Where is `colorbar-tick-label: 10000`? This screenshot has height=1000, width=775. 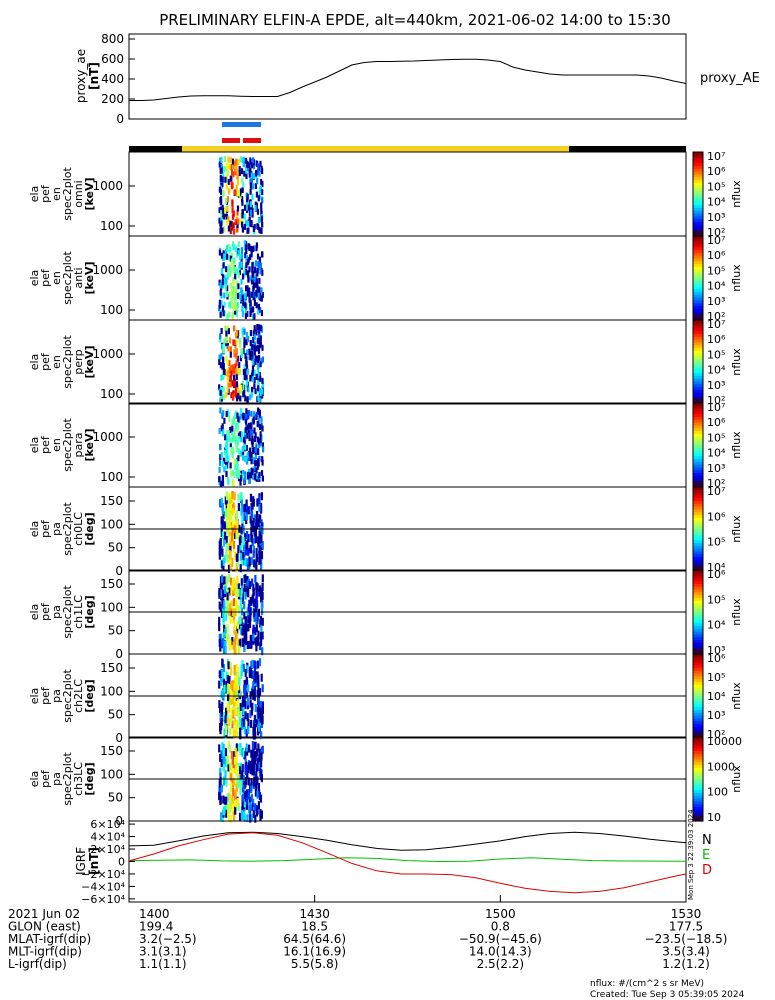 colorbar-tick-label: 10000 is located at coordinates (724, 741).